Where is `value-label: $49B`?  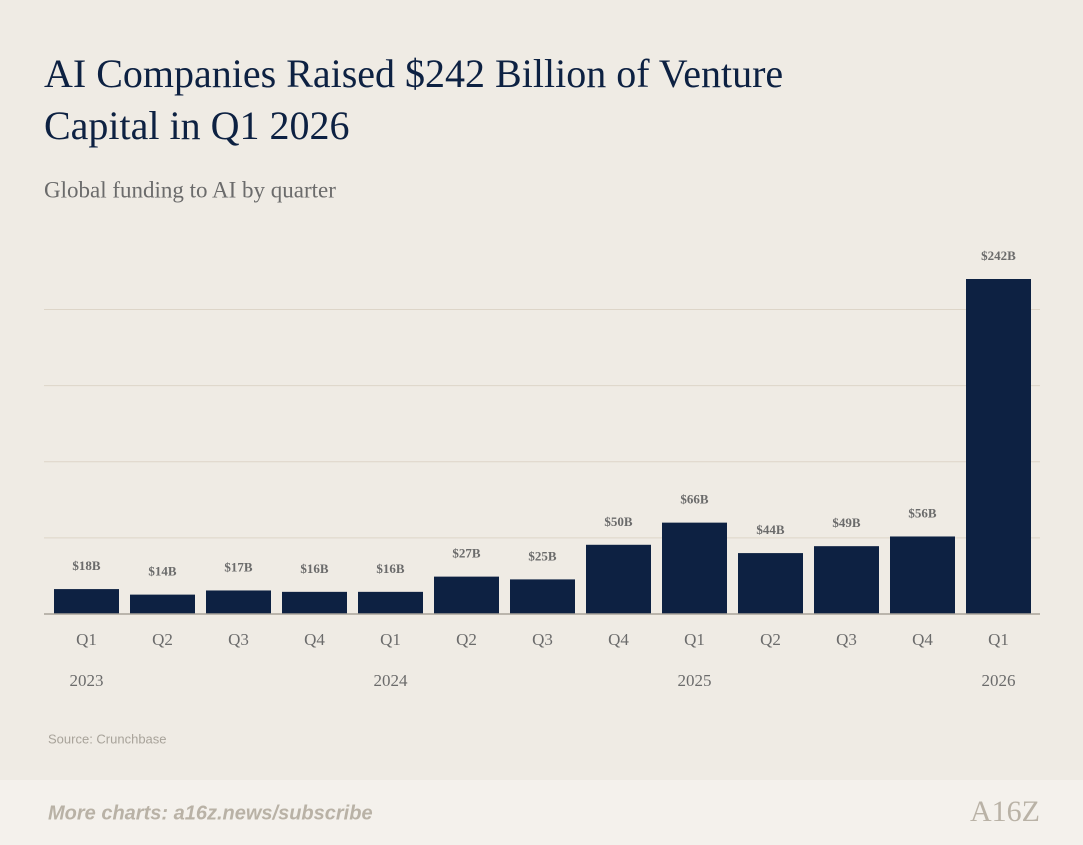
value-label: $49B is located at coordinates (846, 522).